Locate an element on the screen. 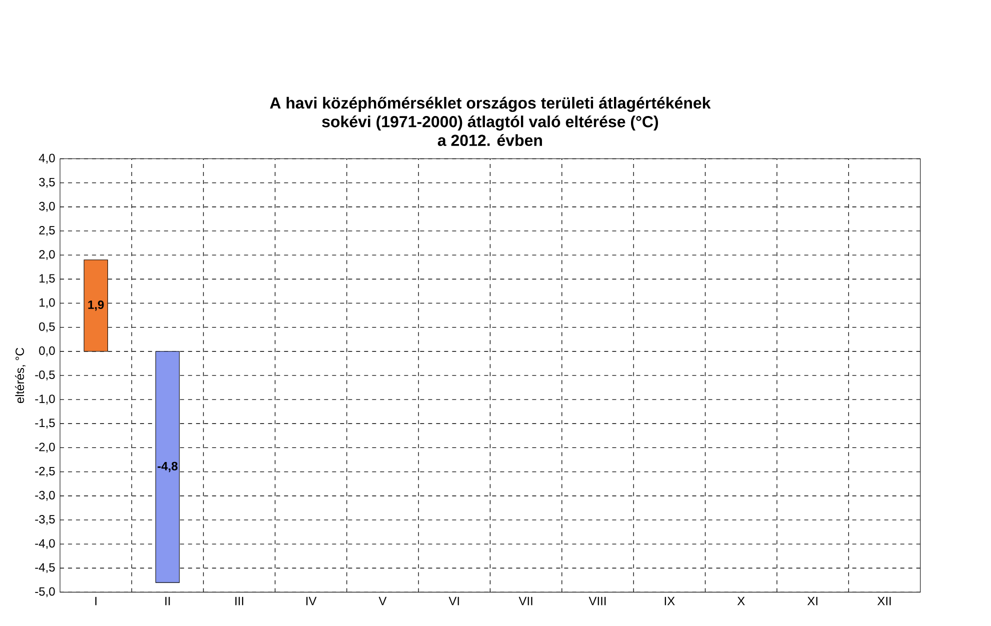 This screenshot has width=991, height=626. y-tick-label: -1,0 is located at coordinates (45, 399).